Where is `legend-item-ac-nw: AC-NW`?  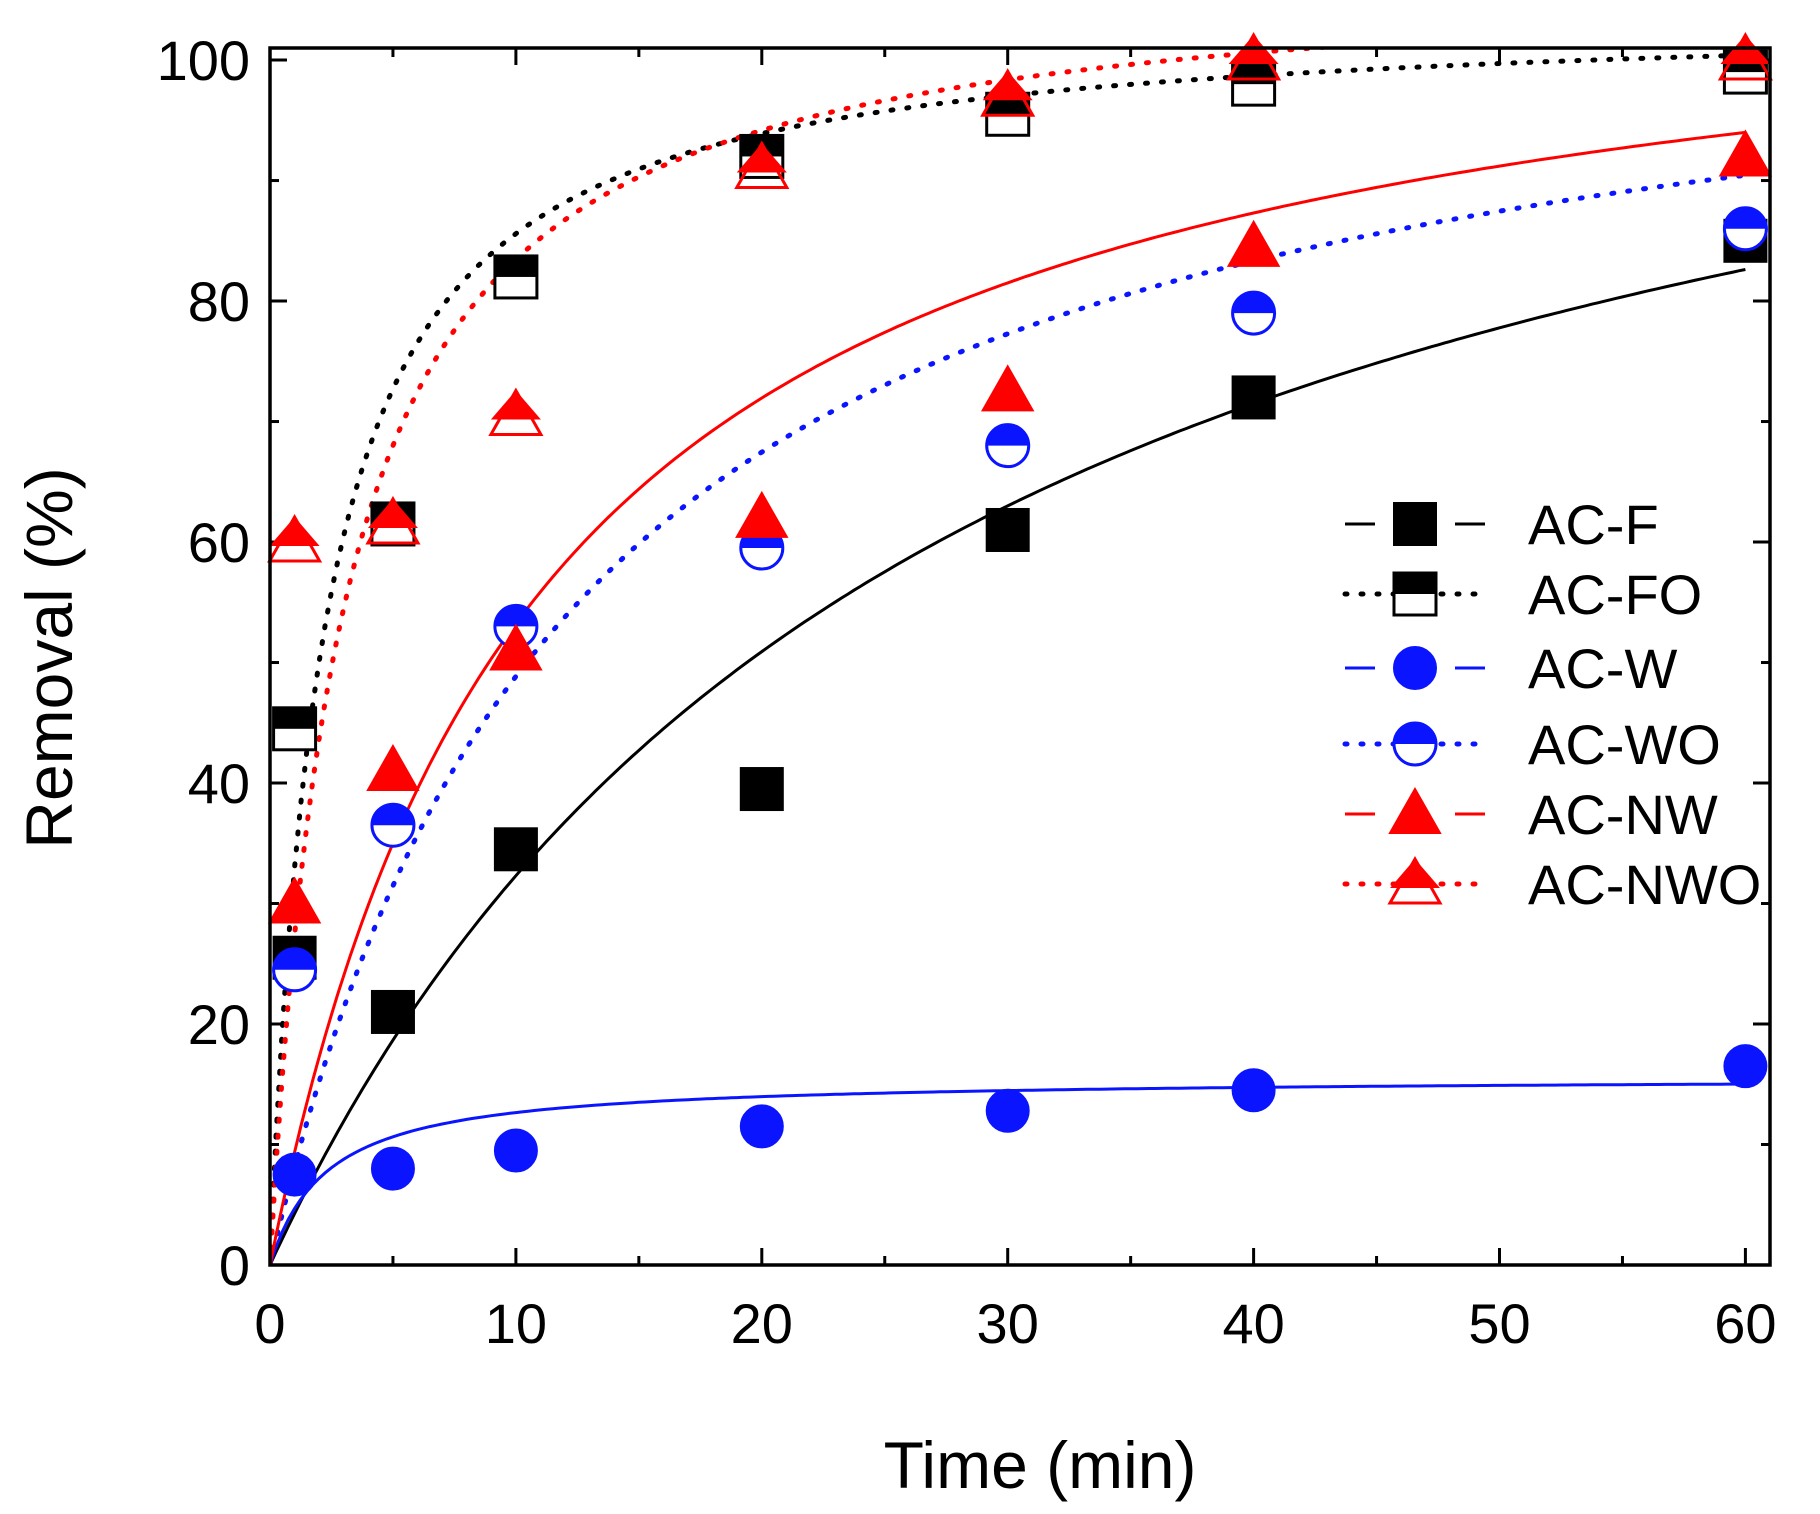 legend-item-ac-nw: AC-NW is located at coordinates (1531, 814).